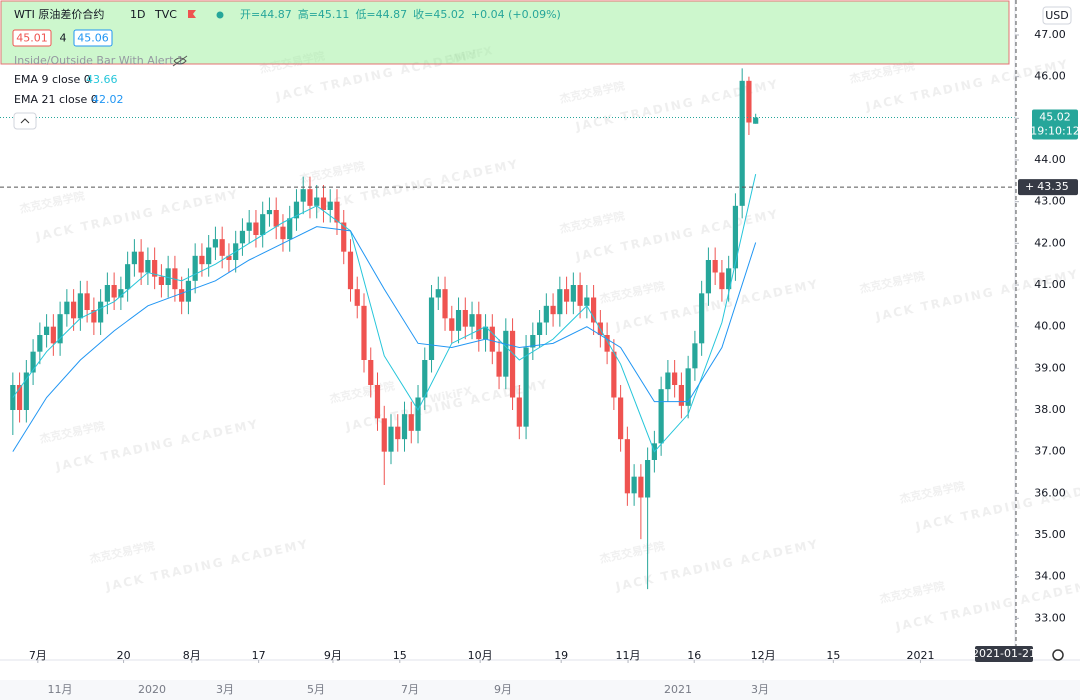 The width and height of the screenshot is (1080, 700). What do you see at coordinates (763, 655) in the screenshot?
I see `x-tick-label: 12月` at bounding box center [763, 655].